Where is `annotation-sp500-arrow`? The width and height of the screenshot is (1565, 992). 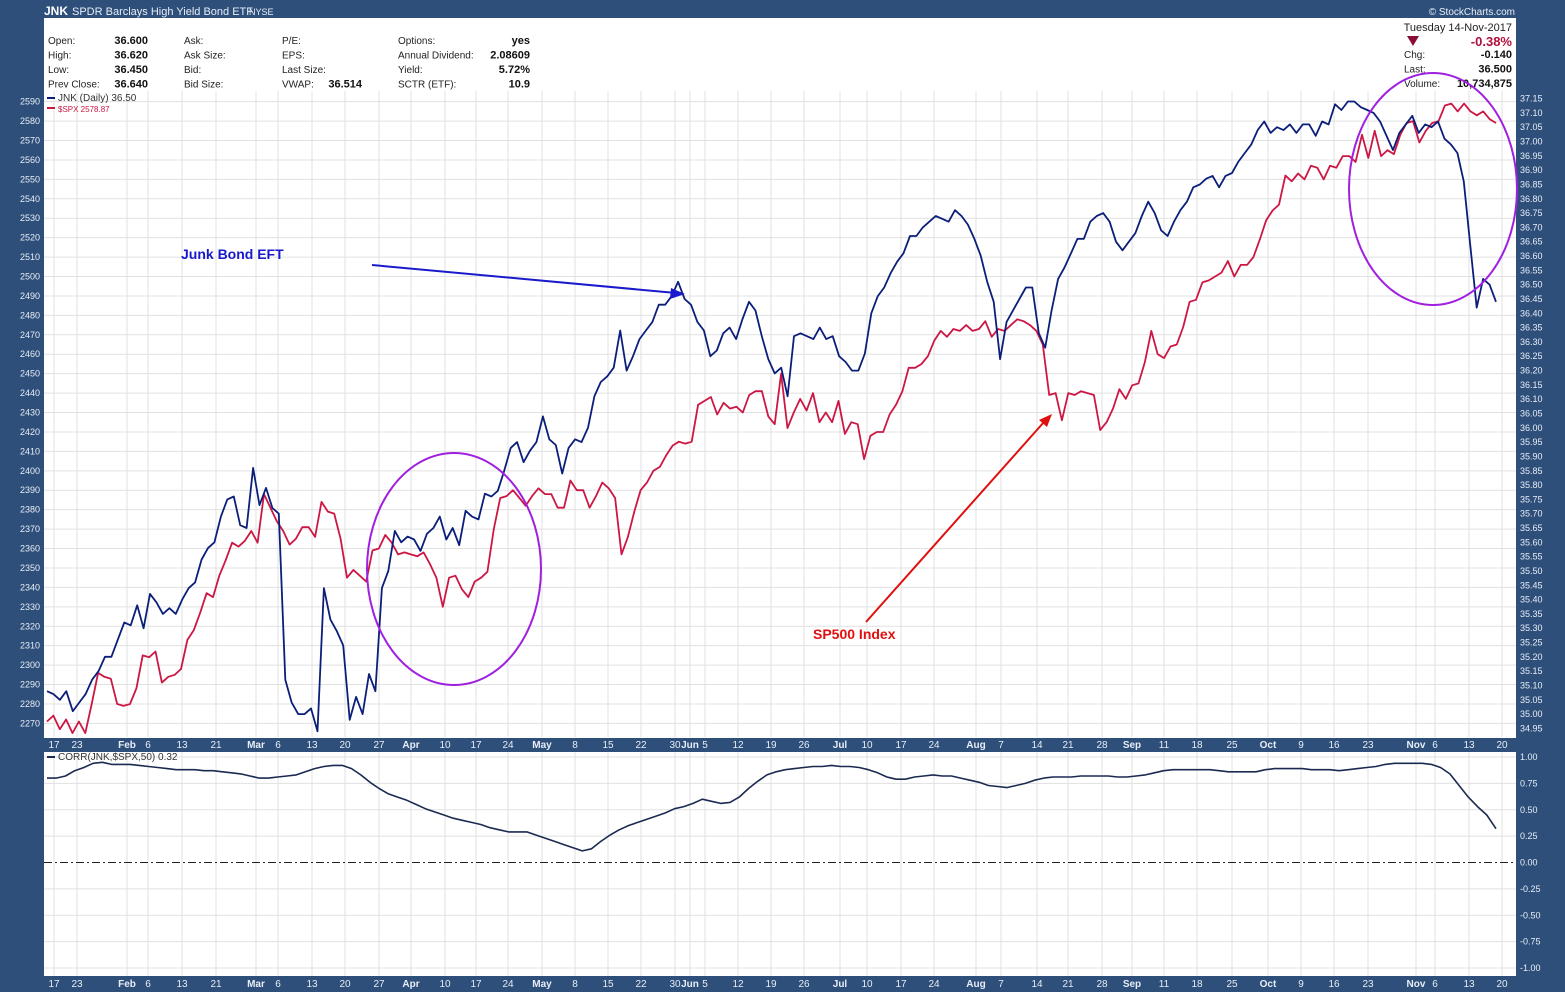
annotation-sp500-arrow is located at coordinates (955, 522).